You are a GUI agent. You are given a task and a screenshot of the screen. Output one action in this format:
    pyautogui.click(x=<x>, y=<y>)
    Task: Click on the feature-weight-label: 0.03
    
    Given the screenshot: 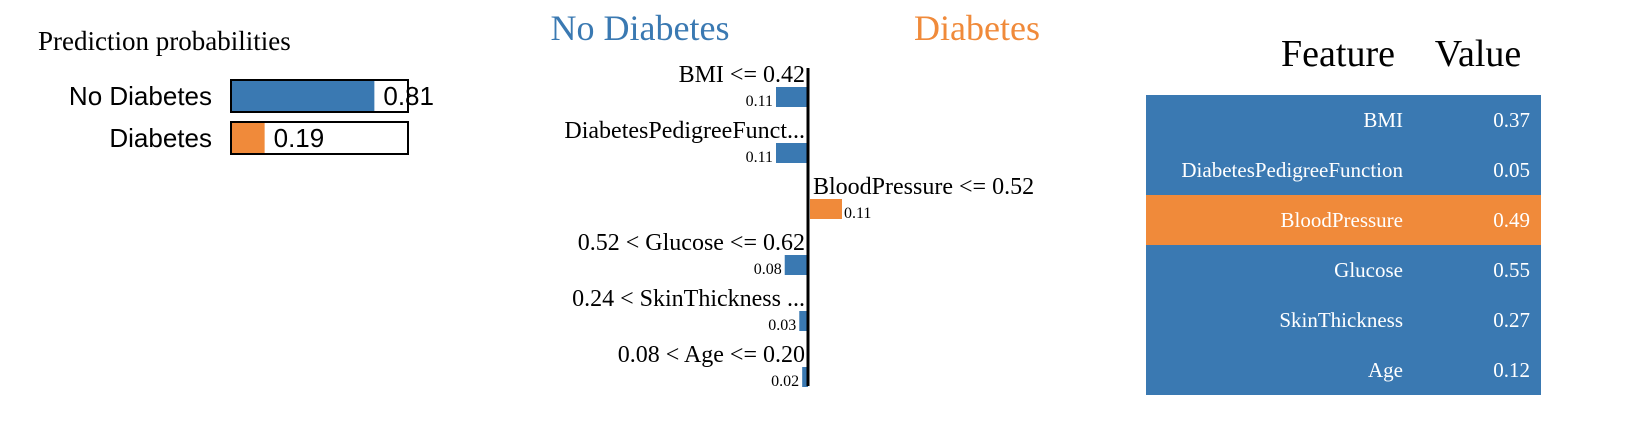 What is the action you would take?
    pyautogui.click(x=782, y=325)
    